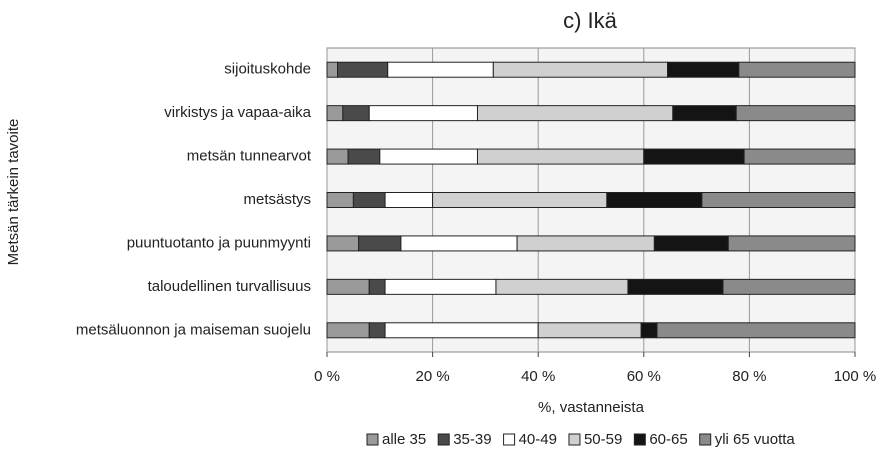 The height and width of the screenshot is (451, 884). What do you see at coordinates (755, 439) in the screenshot?
I see `legend-label: yli 65 vuotta` at bounding box center [755, 439].